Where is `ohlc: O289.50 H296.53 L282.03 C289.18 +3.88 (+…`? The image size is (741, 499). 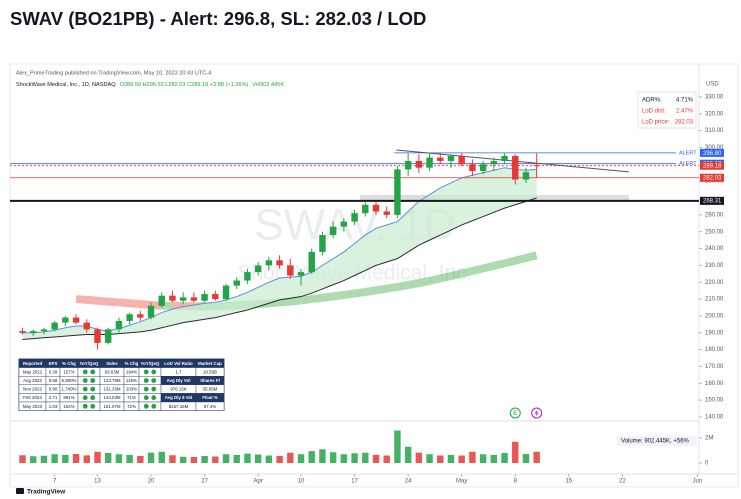
ohlc: O289.50 H296.53 L282.03 C289.18 +3.88 (+… is located at coordinates (184, 85).